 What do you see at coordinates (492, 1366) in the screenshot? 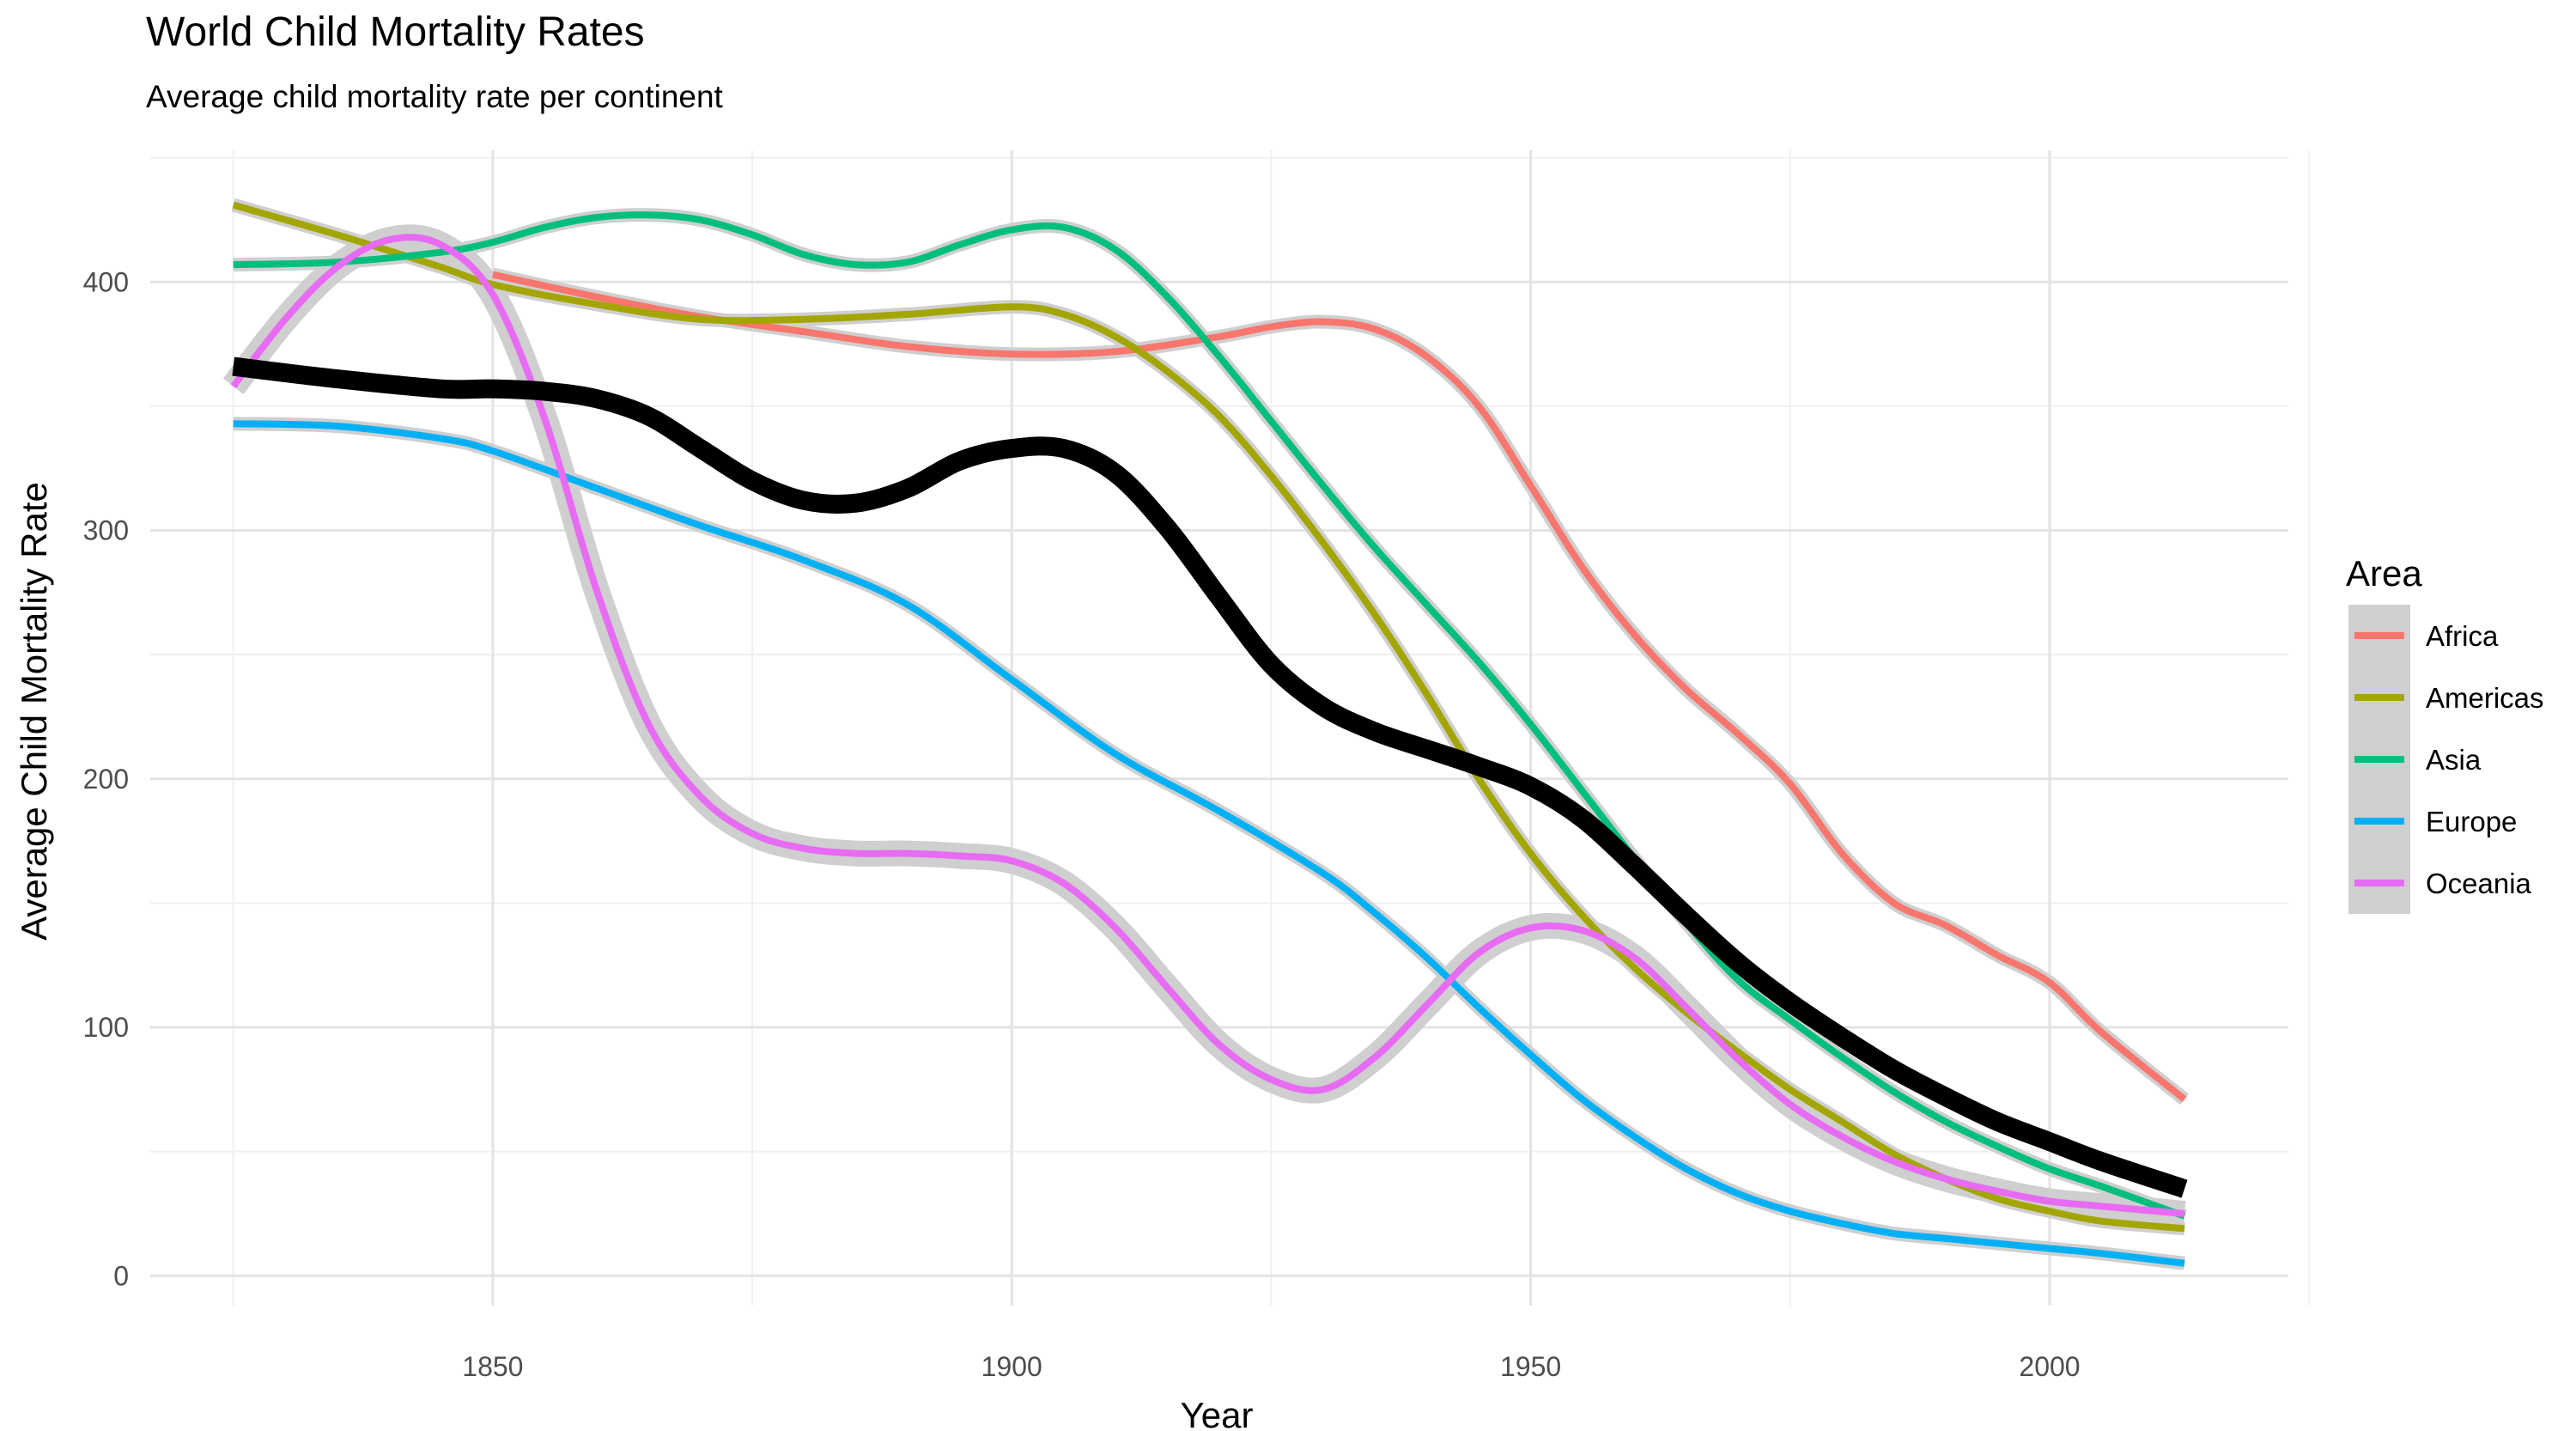
I see `x-tick-label: 1850` at bounding box center [492, 1366].